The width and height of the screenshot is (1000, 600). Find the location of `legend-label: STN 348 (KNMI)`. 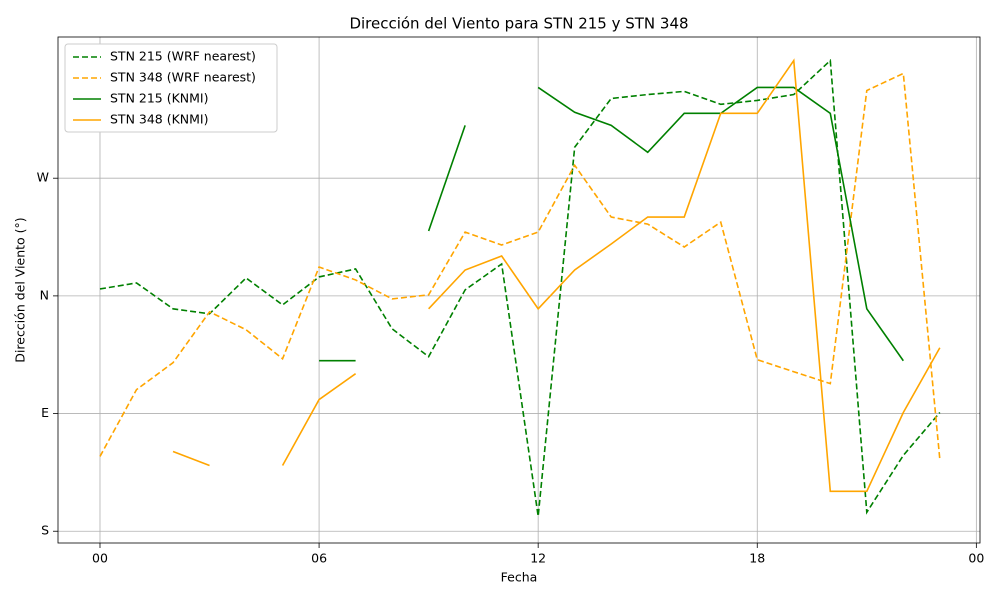

legend-label: STN 348 (KNMI) is located at coordinates (159, 119).